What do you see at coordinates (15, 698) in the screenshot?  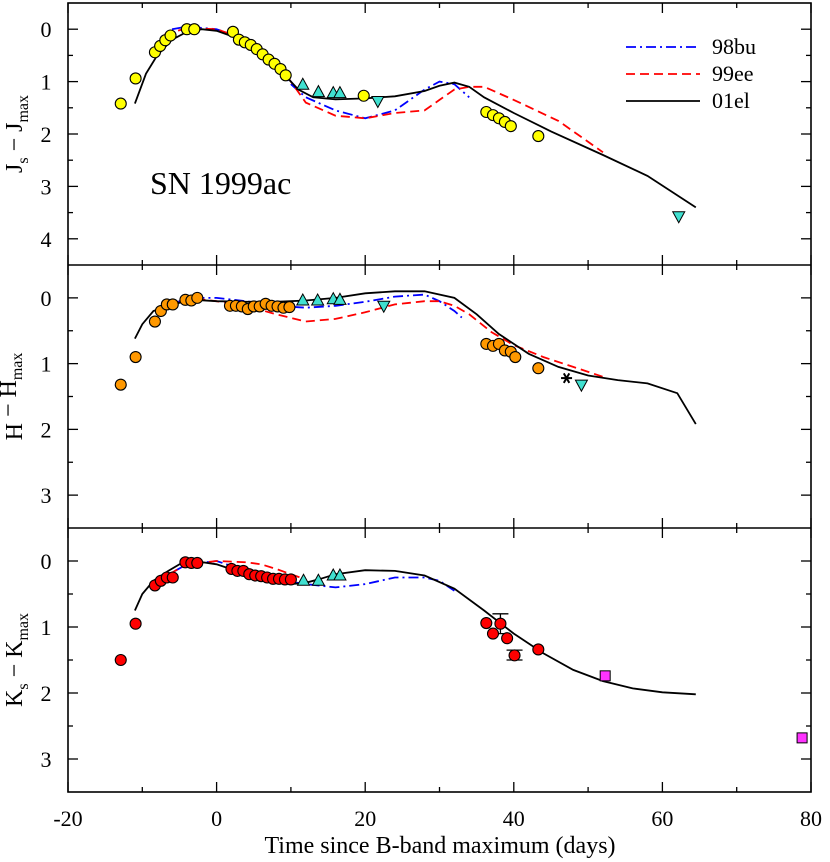 I see `y-label-part: K` at bounding box center [15, 698].